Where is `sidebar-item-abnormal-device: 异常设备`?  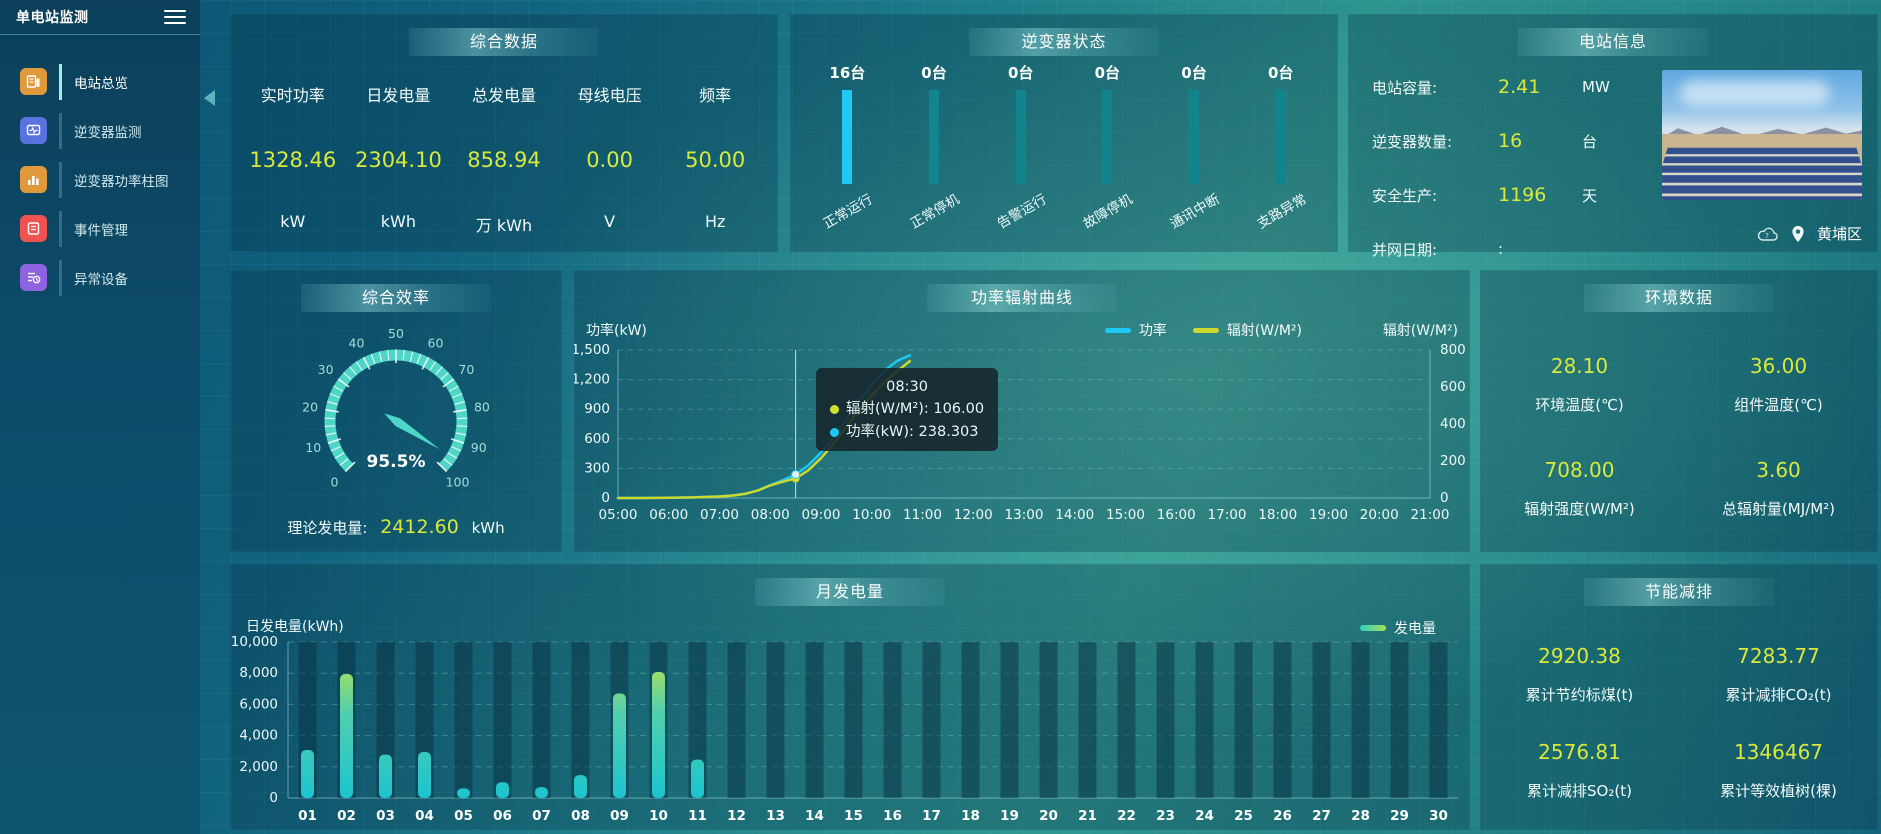 sidebar-item-abnormal-device: 异常设备 is located at coordinates (100, 277).